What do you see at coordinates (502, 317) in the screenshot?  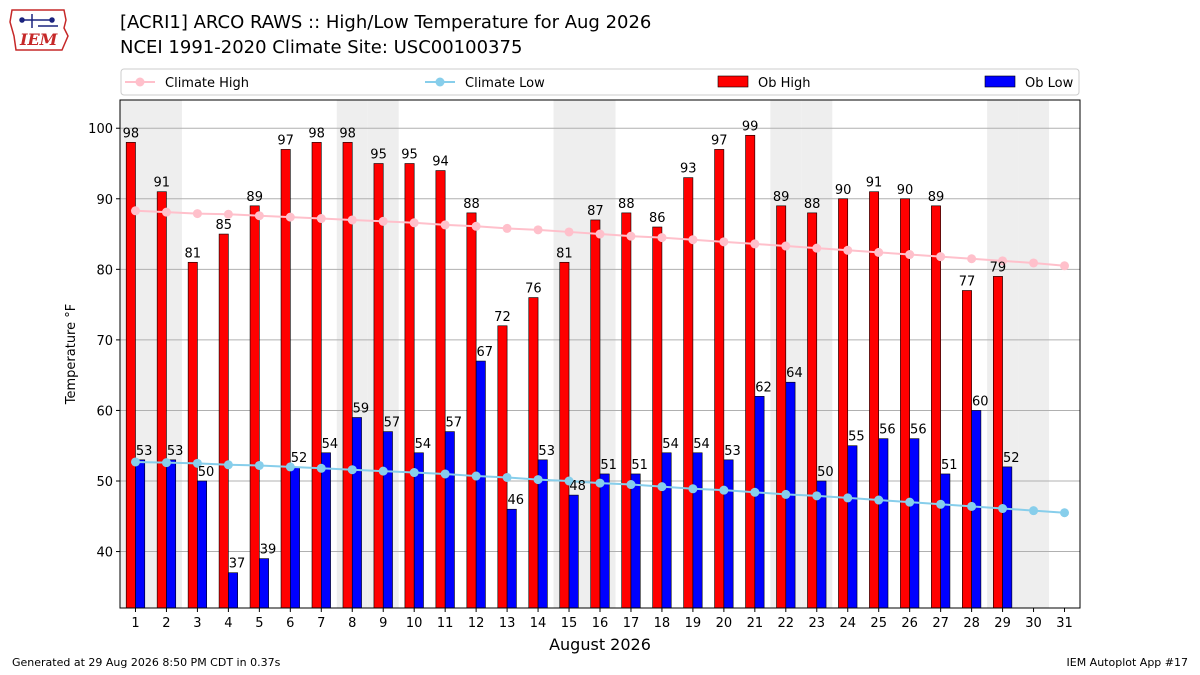 I see `ob-high-label: 72` at bounding box center [502, 317].